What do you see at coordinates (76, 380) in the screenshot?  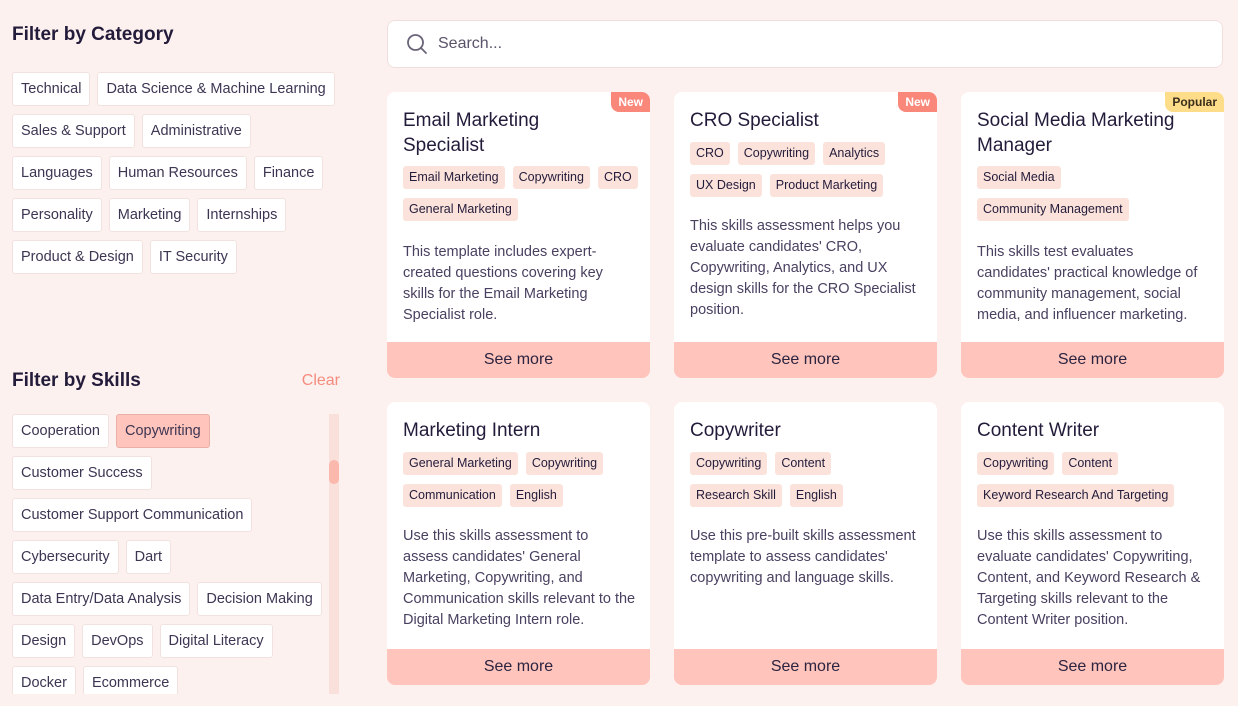 I see `filter-skills-title: Filter by Skills` at bounding box center [76, 380].